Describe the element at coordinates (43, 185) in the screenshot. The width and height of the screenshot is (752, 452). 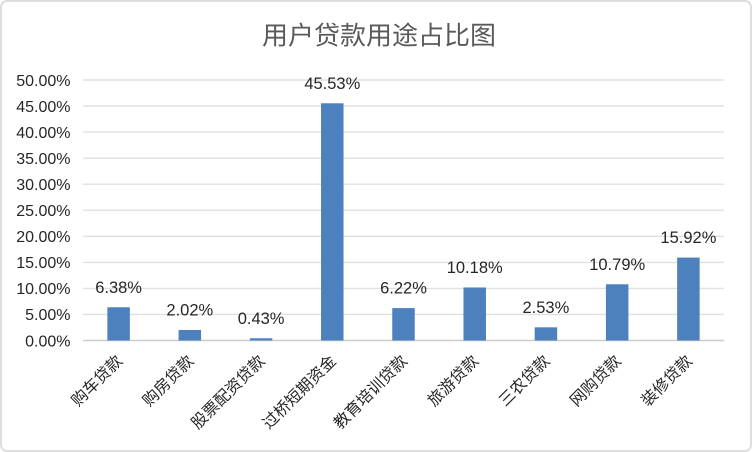
I see `svg-text: 30.00%` at that location.